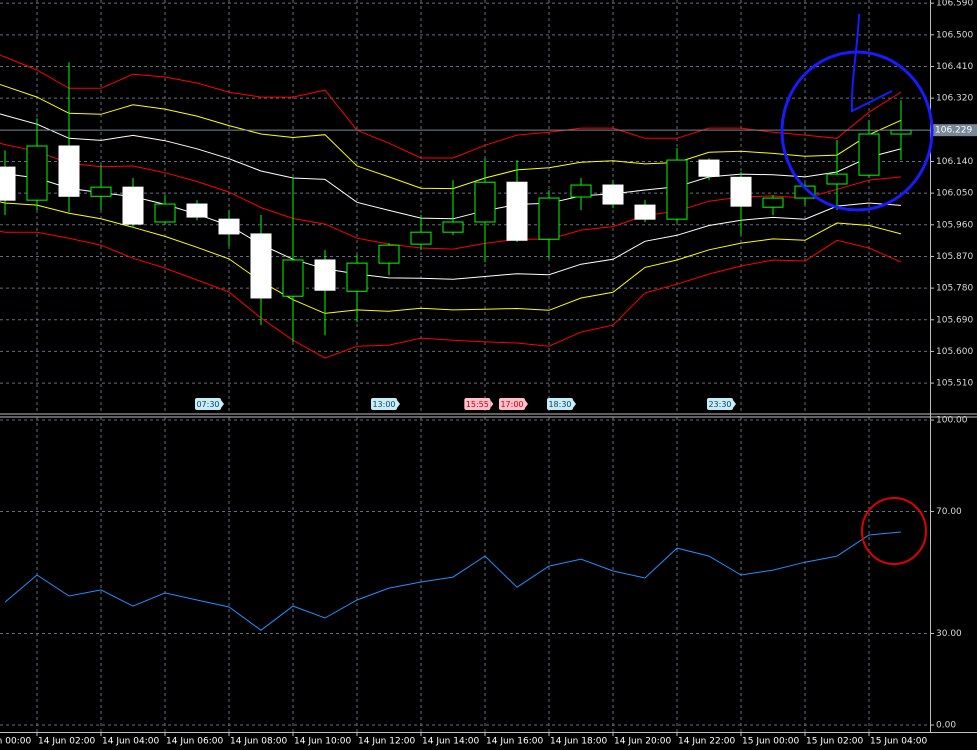 This screenshot has width=977, height=750. I want to click on x-tick-label: 15 Jun 04:00, so click(898, 742).